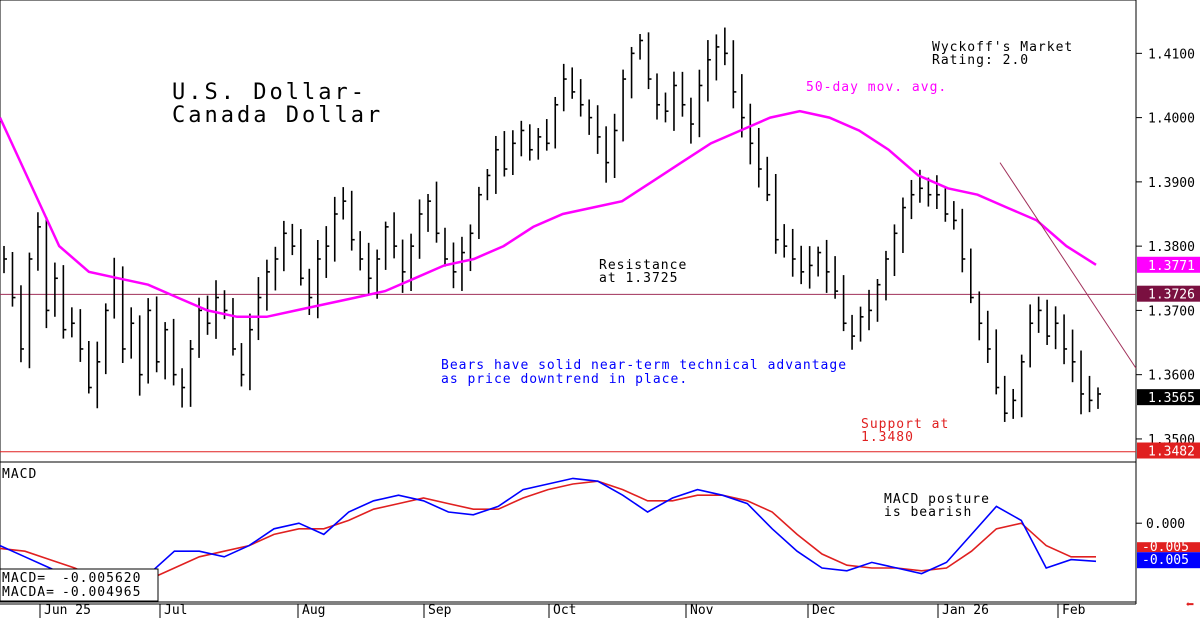  I want to click on price-boxes: 1.3771 1.3726 1.3565 1.3482, so click(1168, 358).